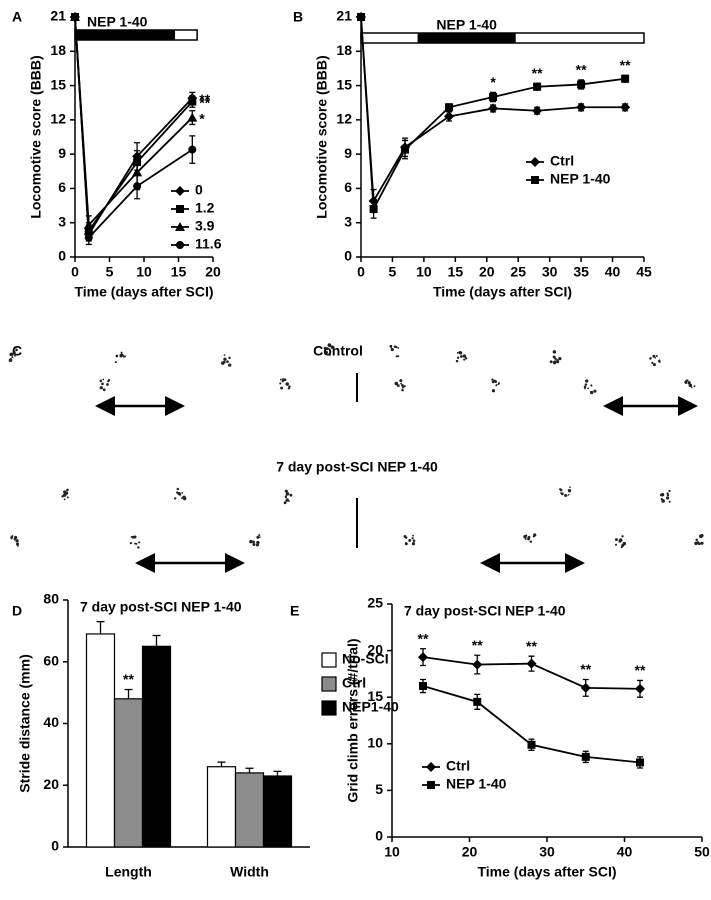 This screenshot has width=711, height=900. I want to click on legend-label: NEP1-40, so click(370, 707).